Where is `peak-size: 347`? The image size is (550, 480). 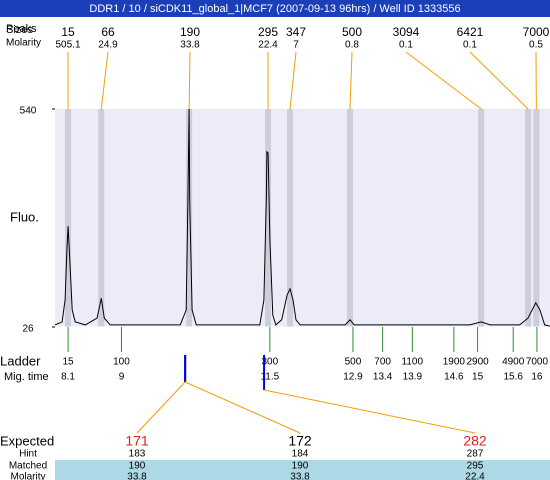
peak-size: 347 is located at coordinates (296, 32).